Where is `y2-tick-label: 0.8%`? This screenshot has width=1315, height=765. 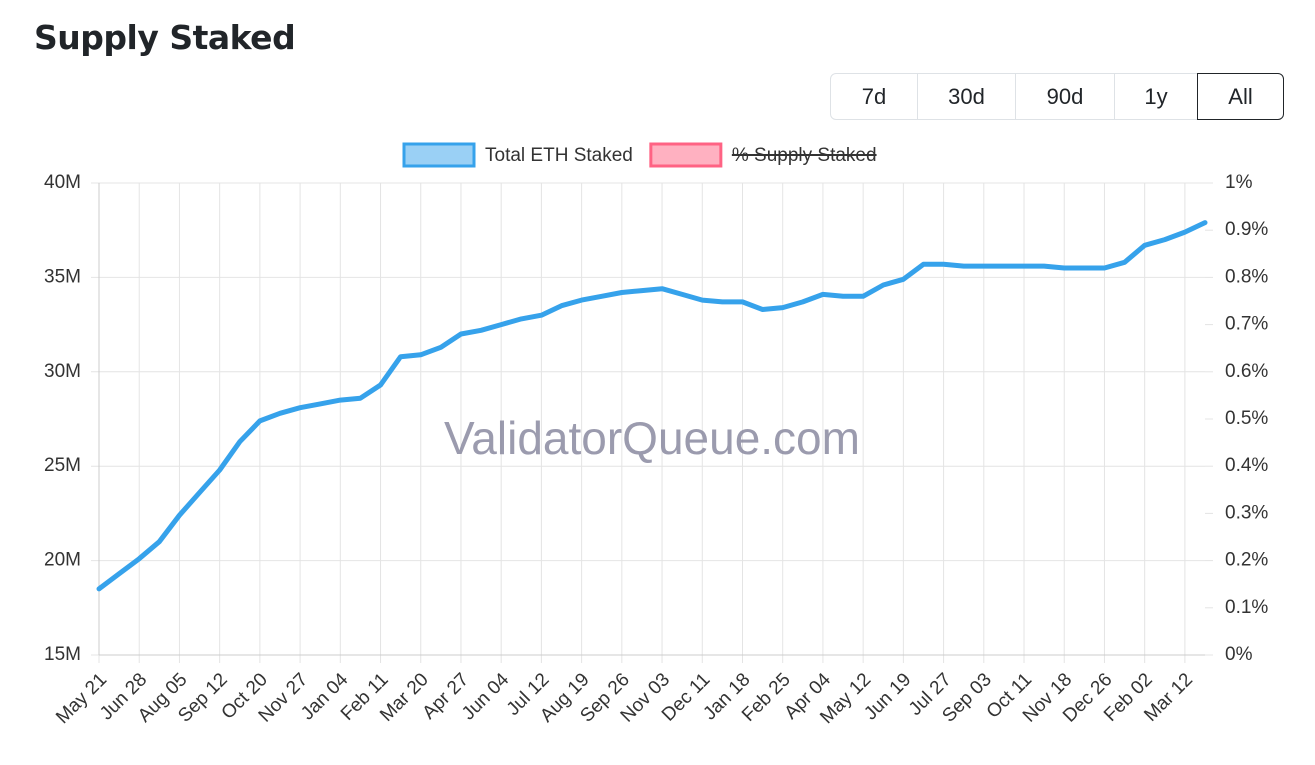
y2-tick-label: 0.8% is located at coordinates (1246, 276).